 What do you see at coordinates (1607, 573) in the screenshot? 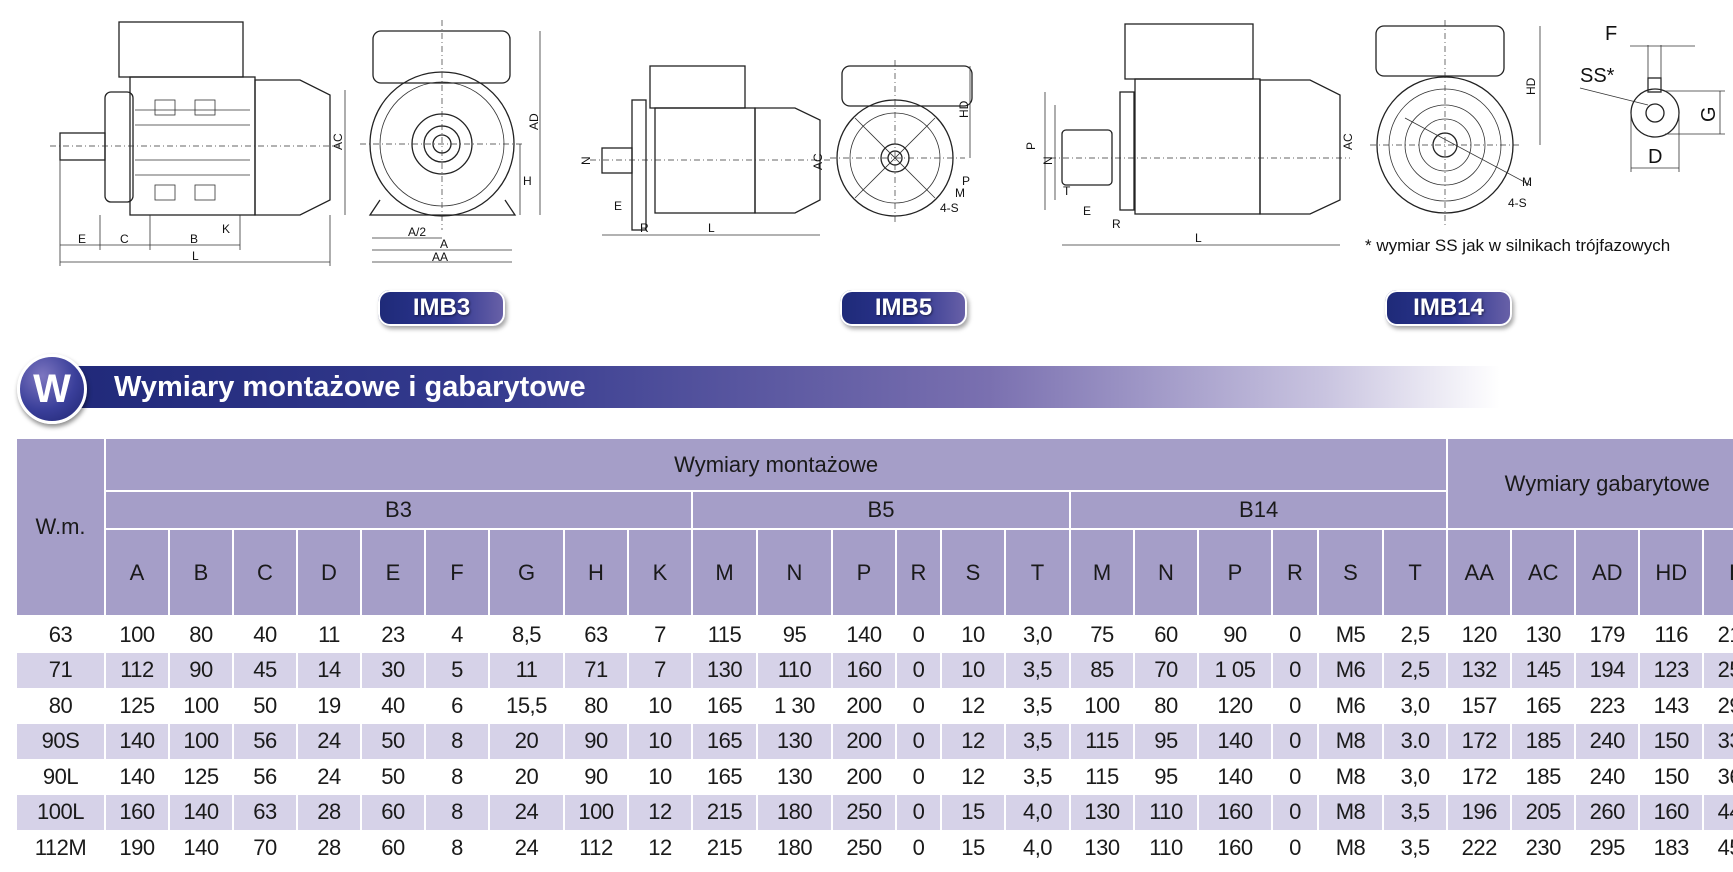
I see `col-header-overall: AD` at bounding box center [1607, 573].